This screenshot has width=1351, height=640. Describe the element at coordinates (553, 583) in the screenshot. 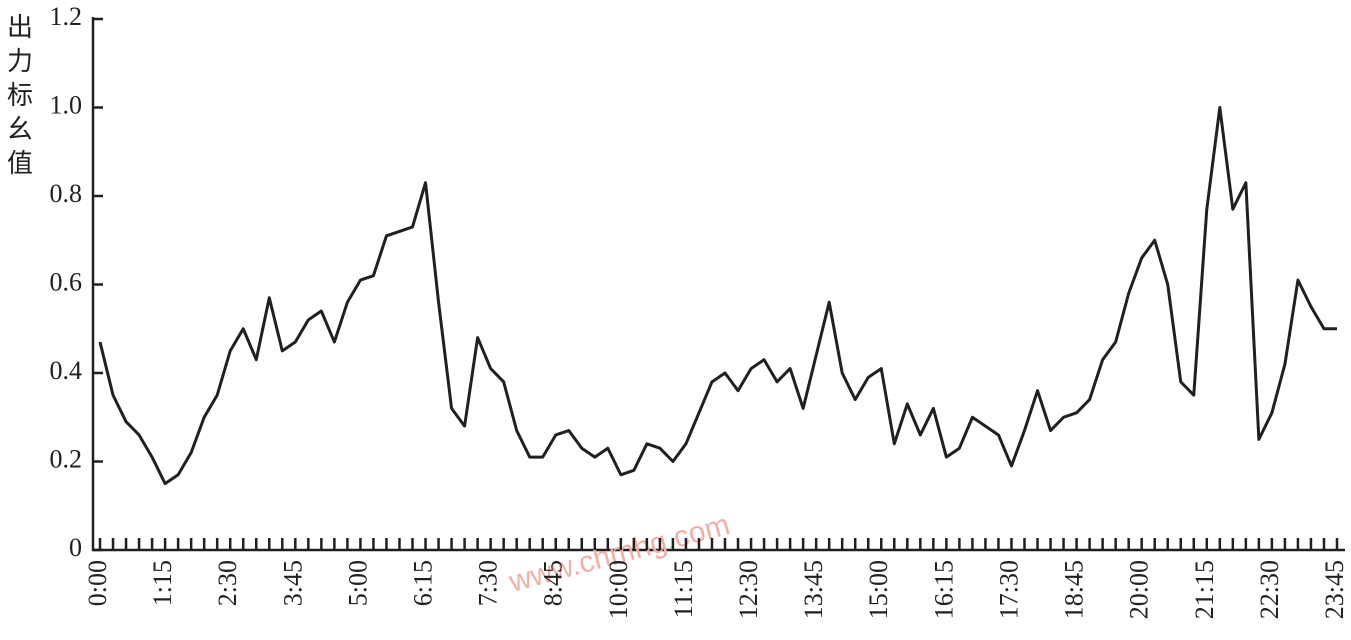

I see `x-tick-label: 8:45` at that location.